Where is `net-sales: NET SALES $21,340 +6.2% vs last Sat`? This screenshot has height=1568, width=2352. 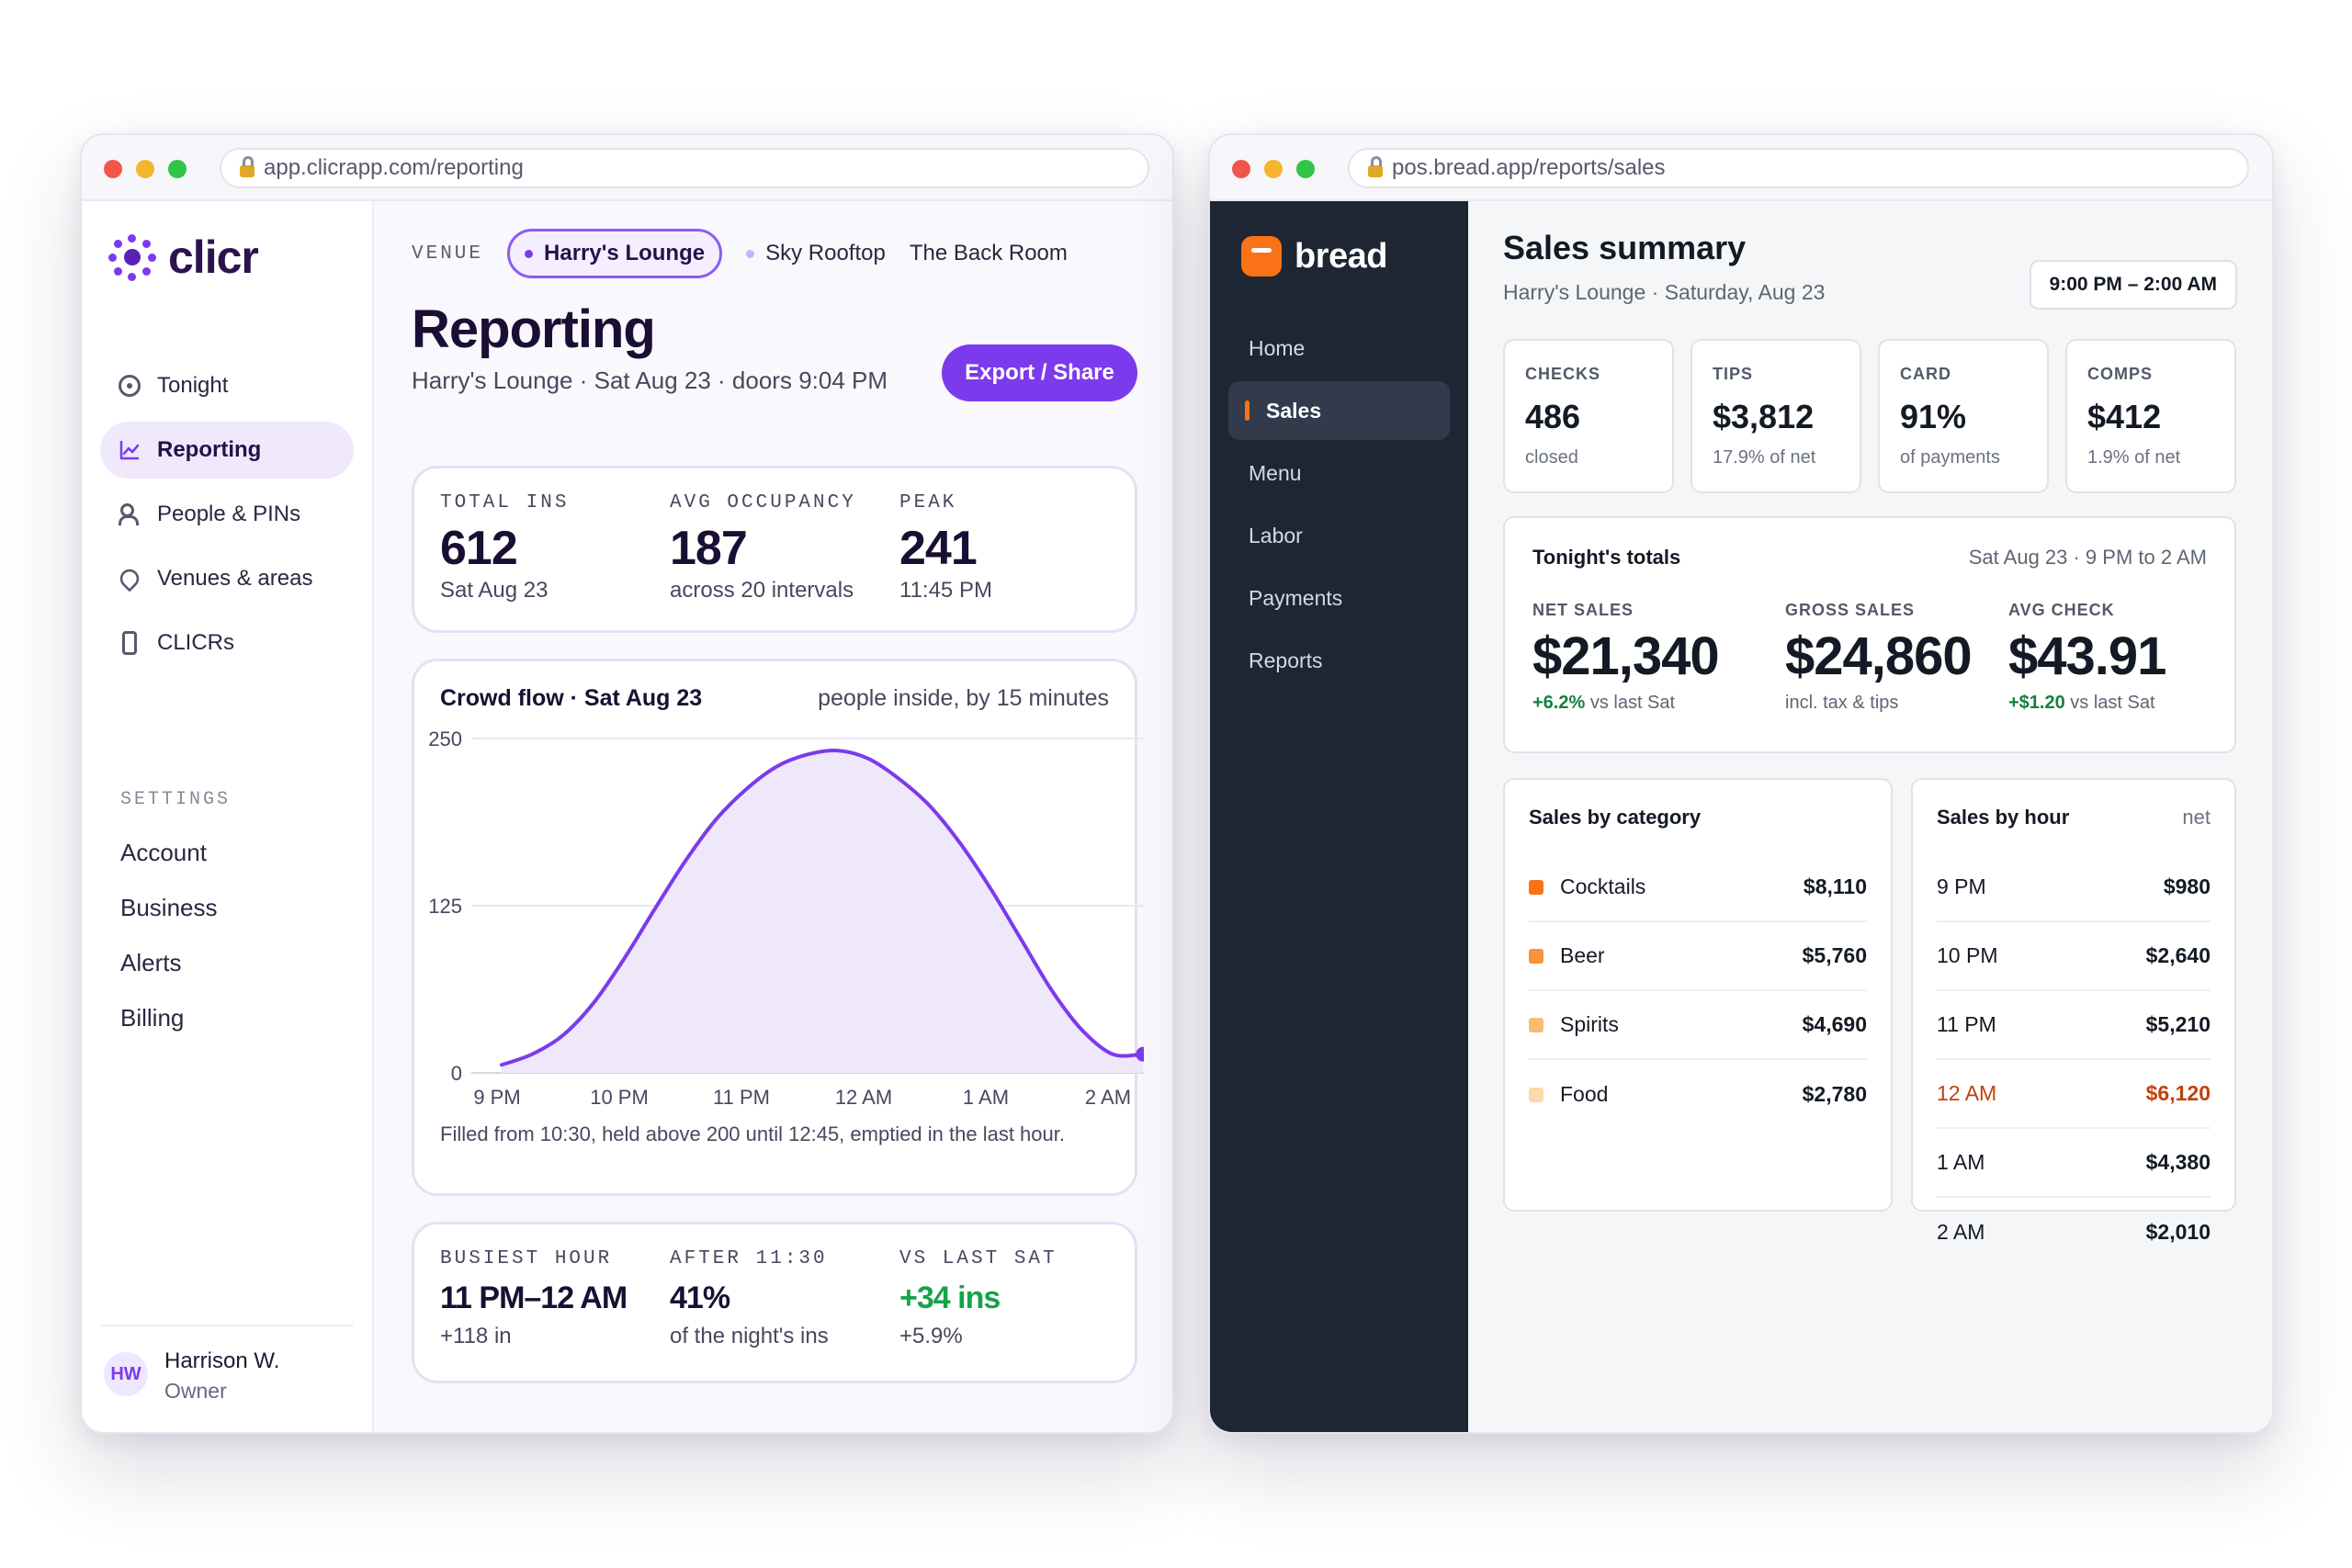 net-sales: NET SALES $21,340 +6.2% vs last Sat is located at coordinates (1626, 657).